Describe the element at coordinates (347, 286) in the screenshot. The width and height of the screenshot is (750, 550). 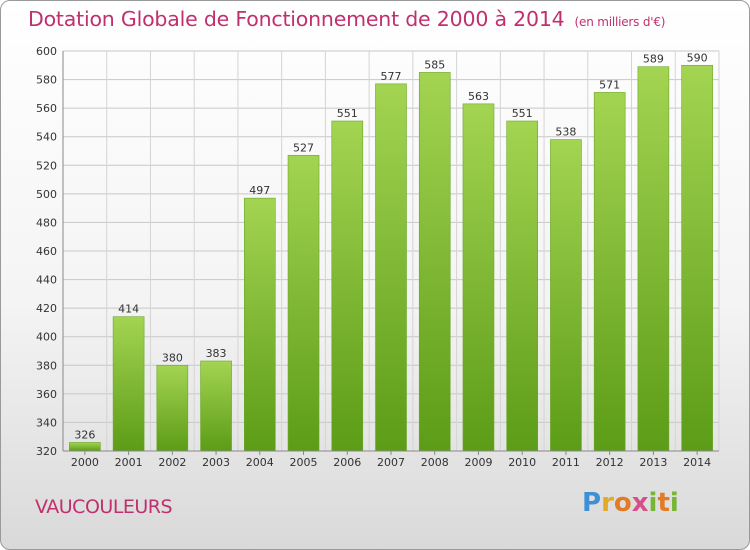
I see `bar-2006` at that location.